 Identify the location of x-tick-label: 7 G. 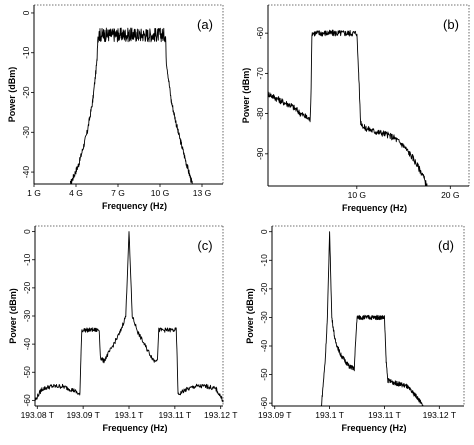
(118, 193).